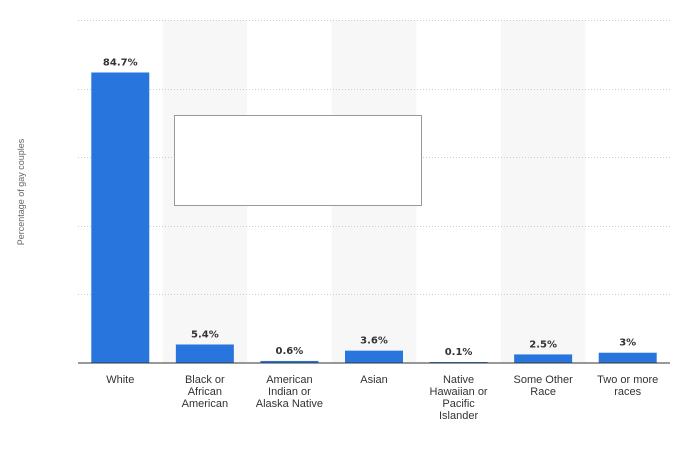  I want to click on data-label: 5.4%, so click(205, 334).